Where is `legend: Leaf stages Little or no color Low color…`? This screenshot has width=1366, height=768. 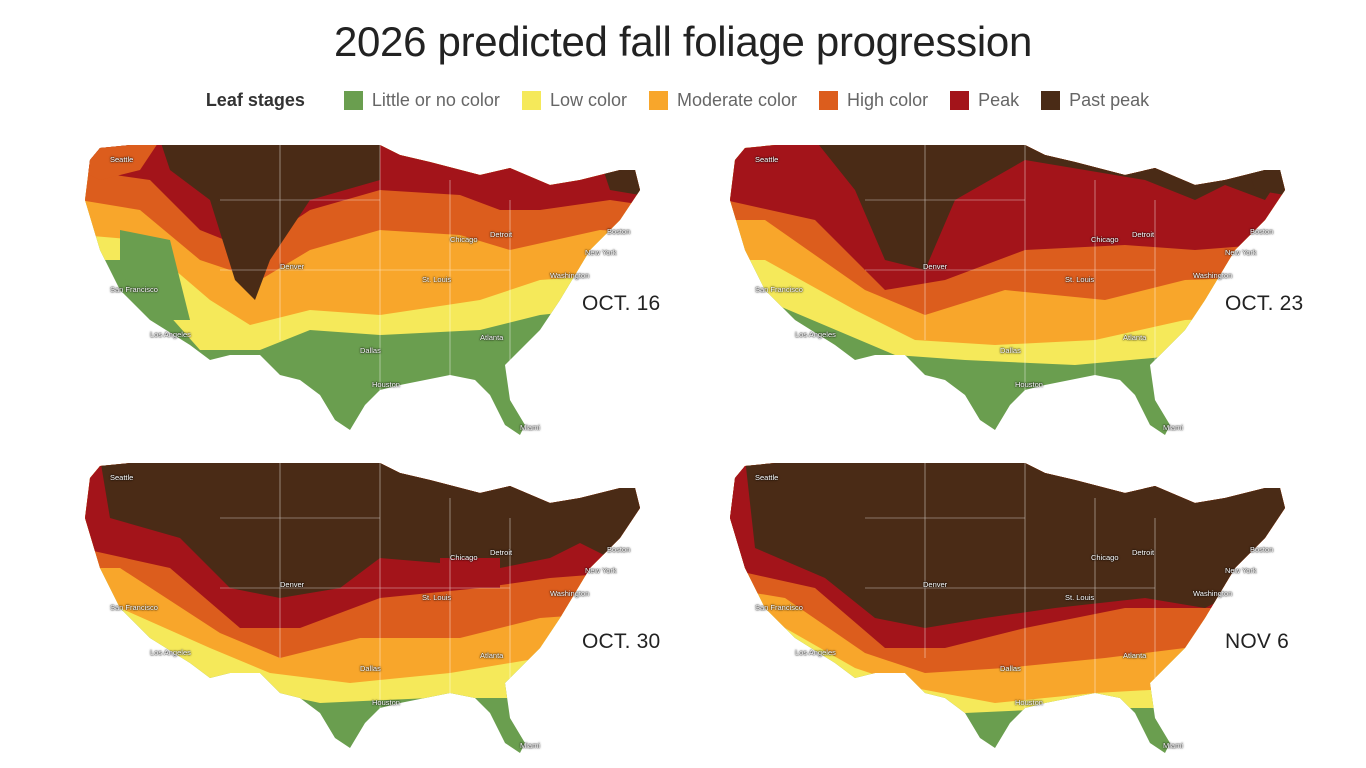 legend: Leaf stages Little or no color Low color… is located at coordinates (683, 100).